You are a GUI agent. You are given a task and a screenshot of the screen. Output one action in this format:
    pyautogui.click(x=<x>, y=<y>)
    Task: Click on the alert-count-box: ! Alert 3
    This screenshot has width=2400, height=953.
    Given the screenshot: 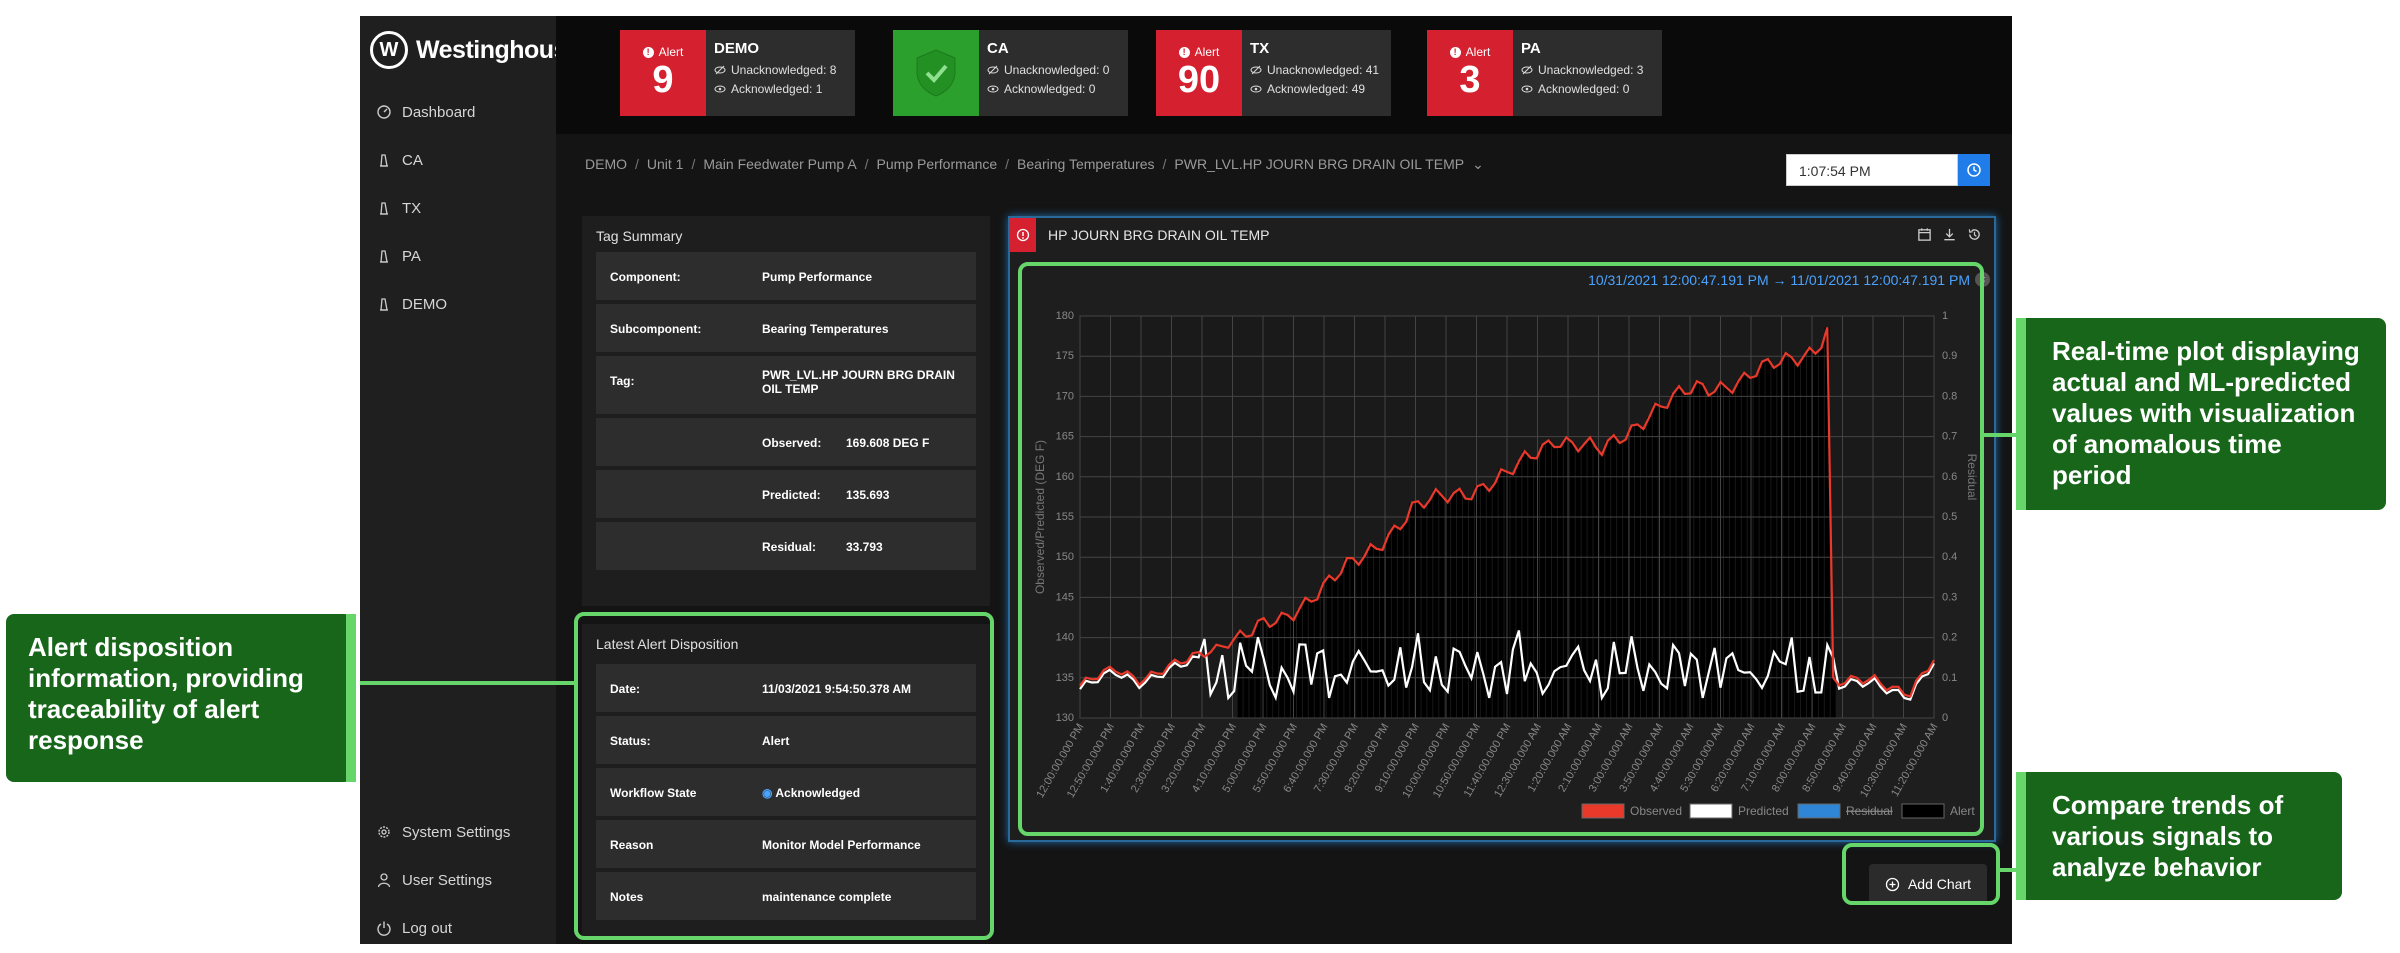 What is the action you would take?
    pyautogui.click(x=1470, y=73)
    